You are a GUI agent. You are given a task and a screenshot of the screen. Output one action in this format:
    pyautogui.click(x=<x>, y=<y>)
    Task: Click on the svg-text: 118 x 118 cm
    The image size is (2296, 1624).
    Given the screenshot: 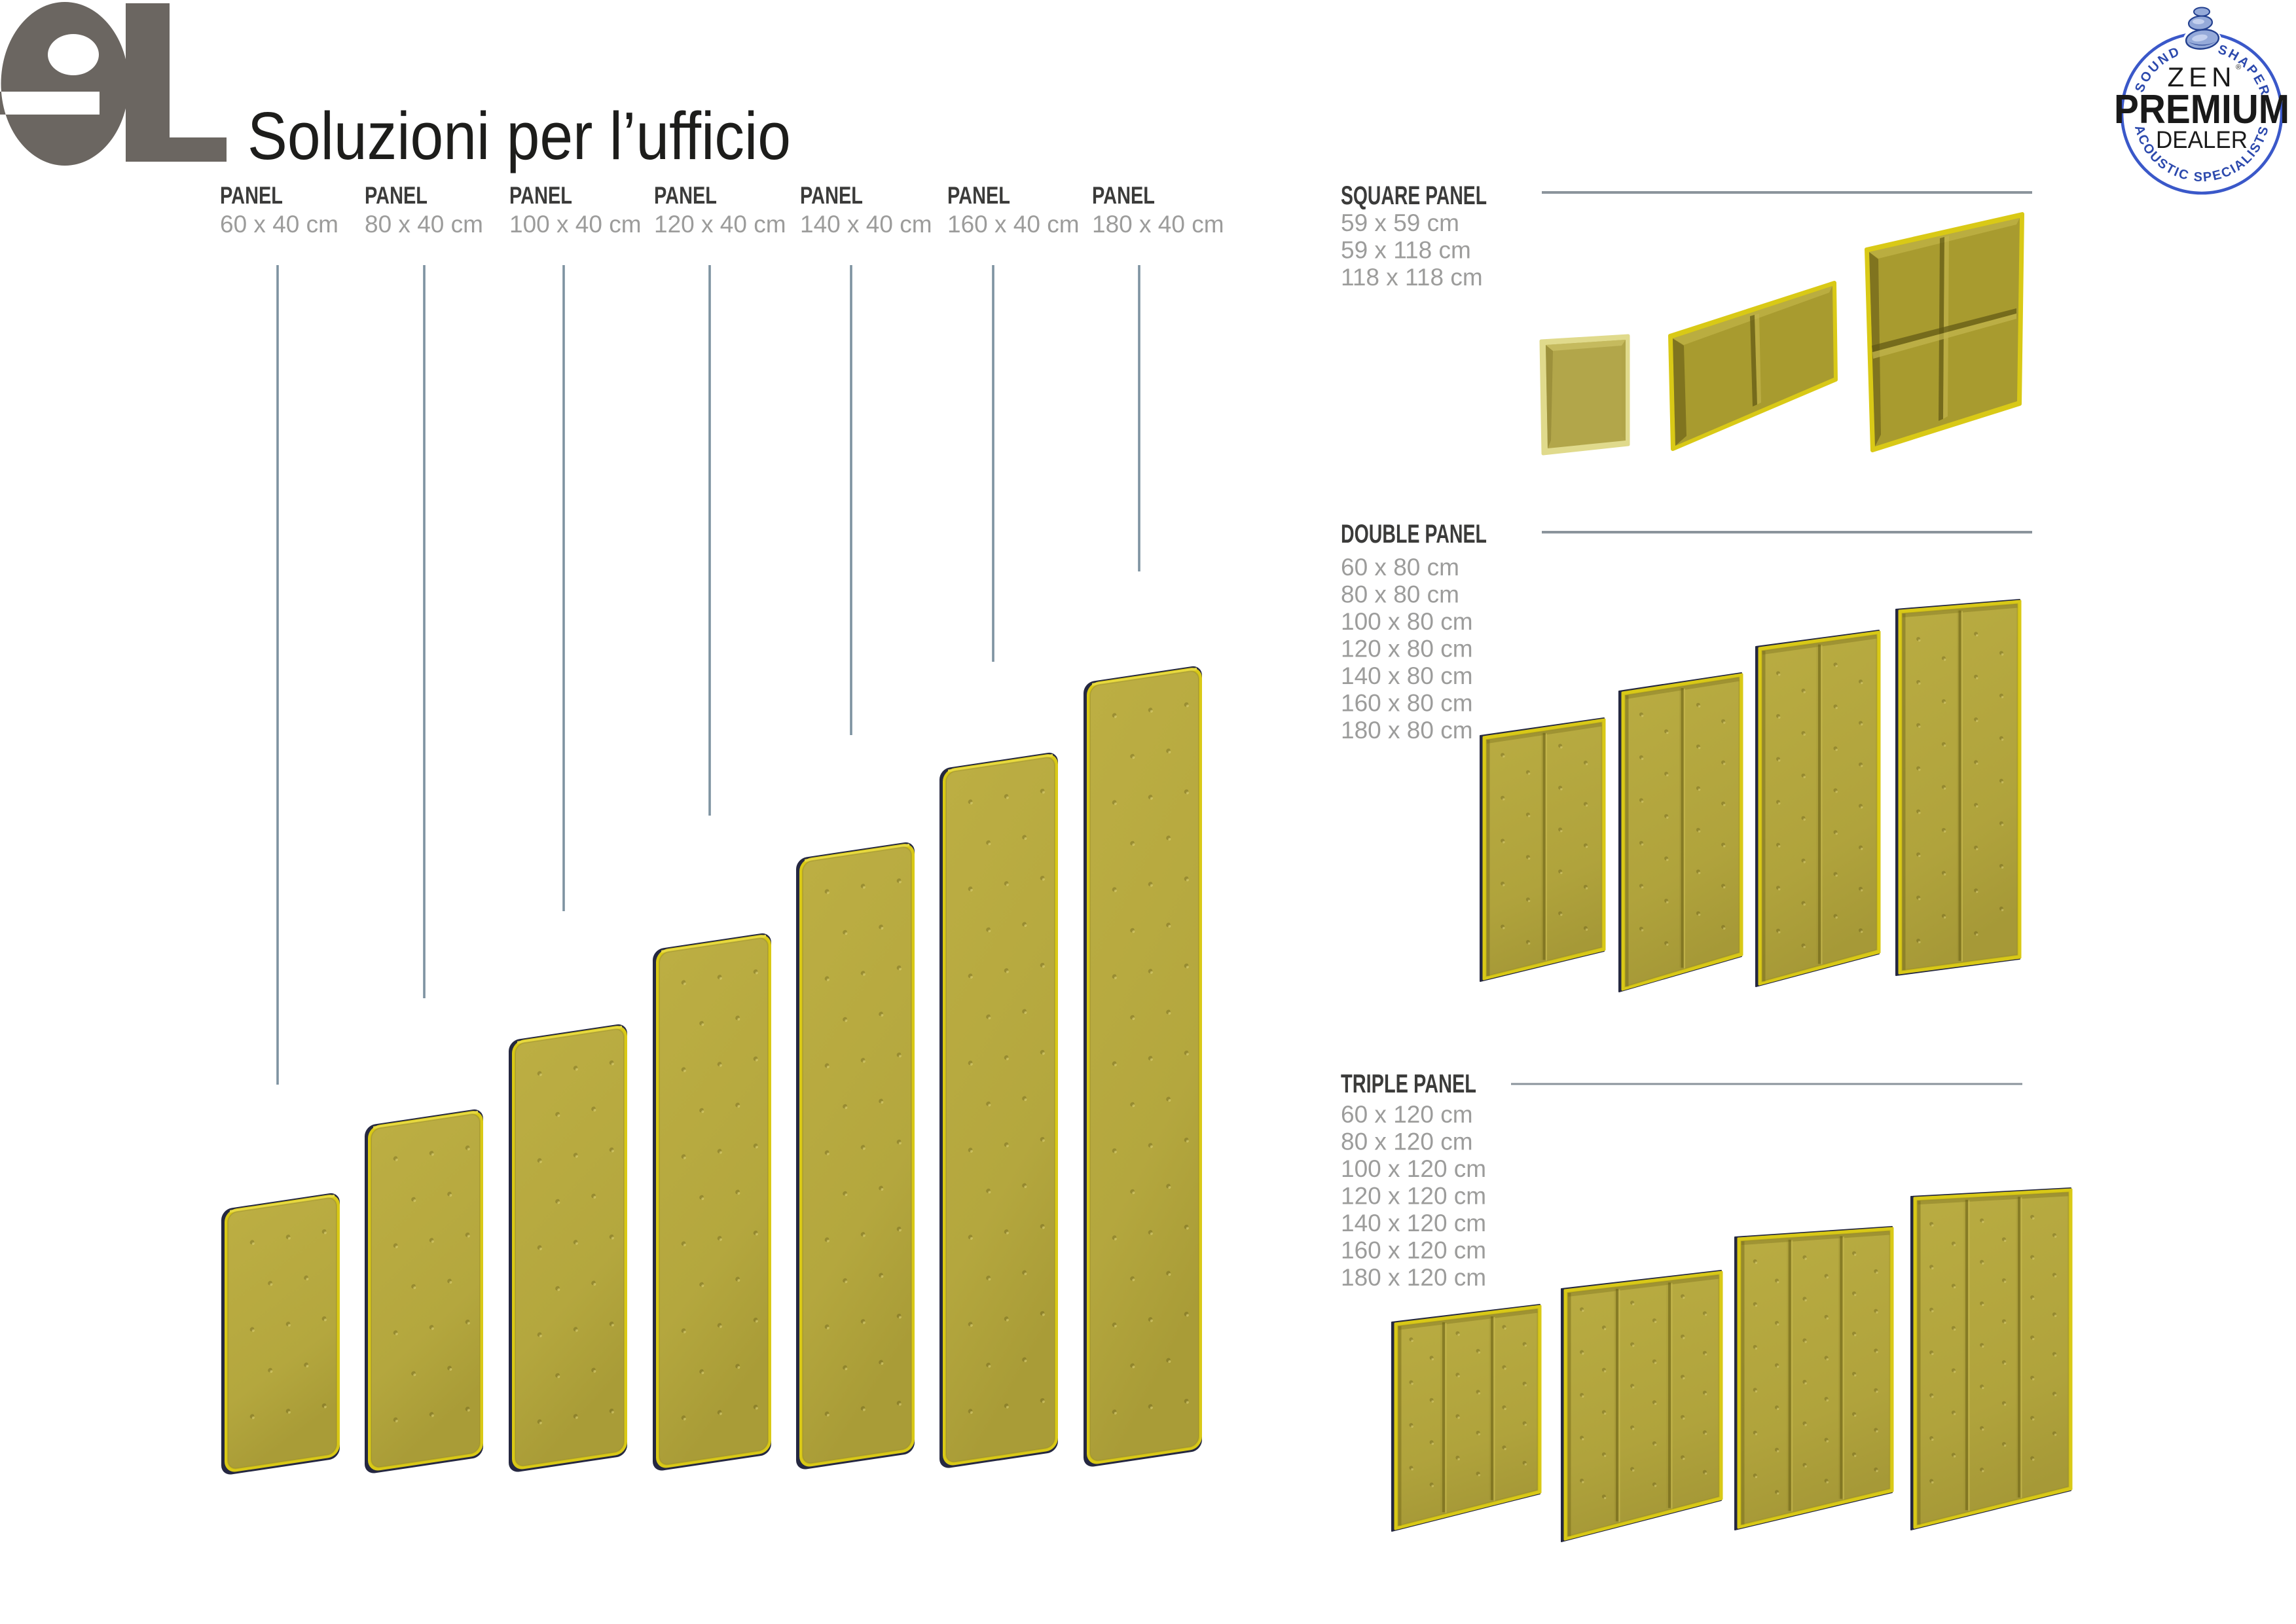 What is the action you would take?
    pyautogui.click(x=1412, y=277)
    